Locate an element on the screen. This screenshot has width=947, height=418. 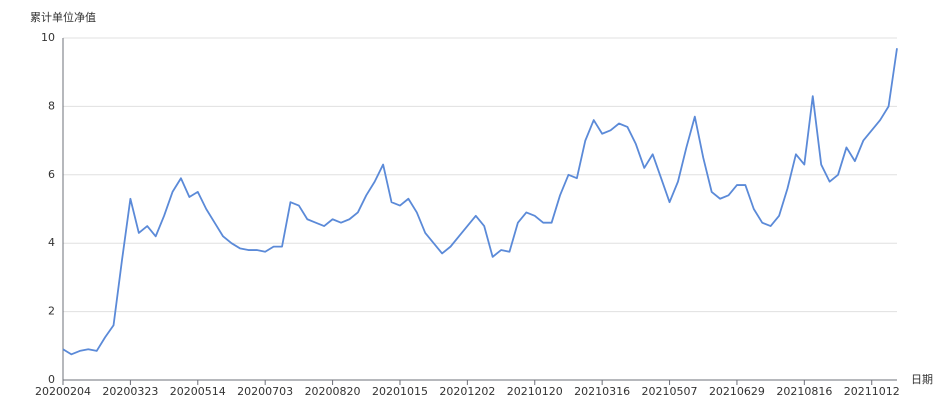
y-tick-label: 8 is located at coordinates (51, 105).